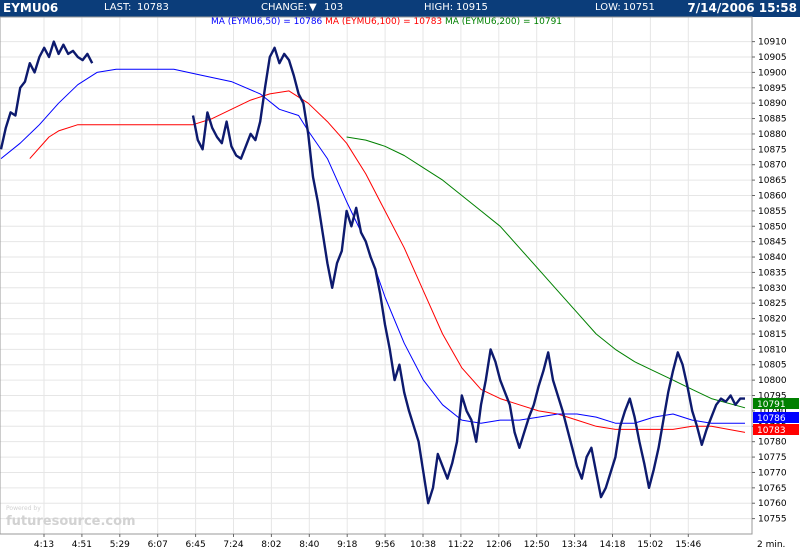 This screenshot has width=800, height=550. What do you see at coordinates (423, 545) in the screenshot?
I see `x-tick-label: 10:38` at bounding box center [423, 545].